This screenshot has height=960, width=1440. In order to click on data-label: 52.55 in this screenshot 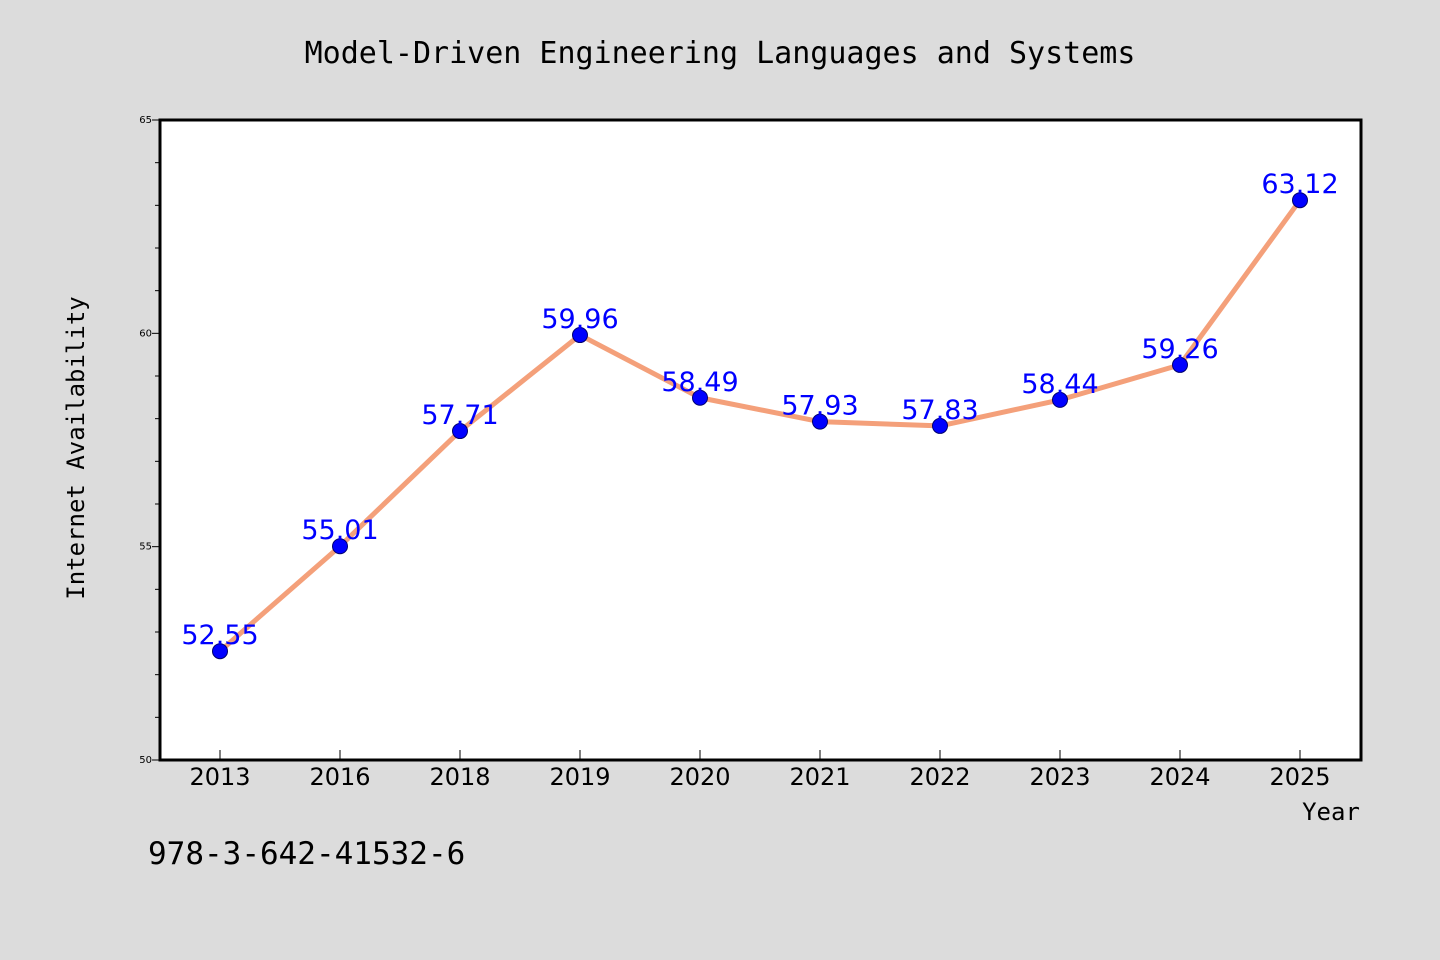, I will do `click(219, 635)`.